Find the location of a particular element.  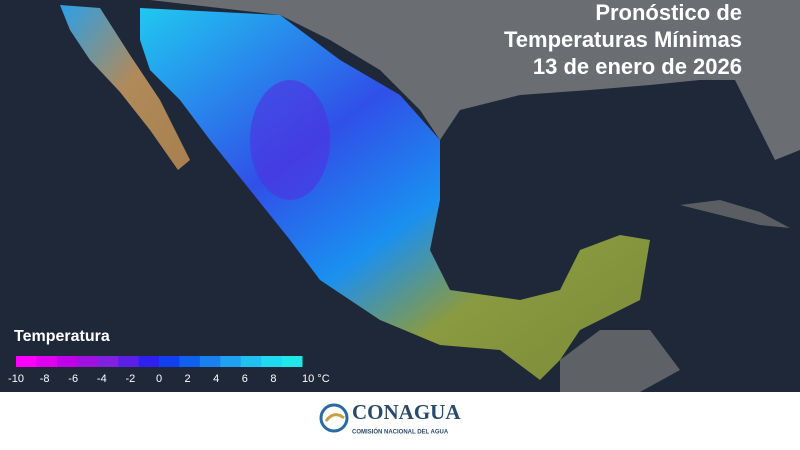

legend-tick-label: -4 is located at coordinates (102, 379).